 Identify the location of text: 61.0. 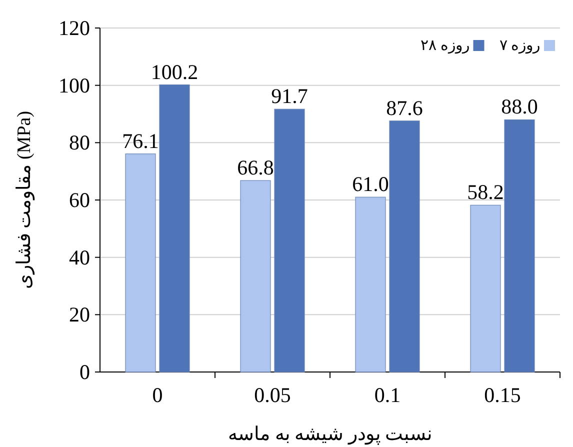
(370, 184).